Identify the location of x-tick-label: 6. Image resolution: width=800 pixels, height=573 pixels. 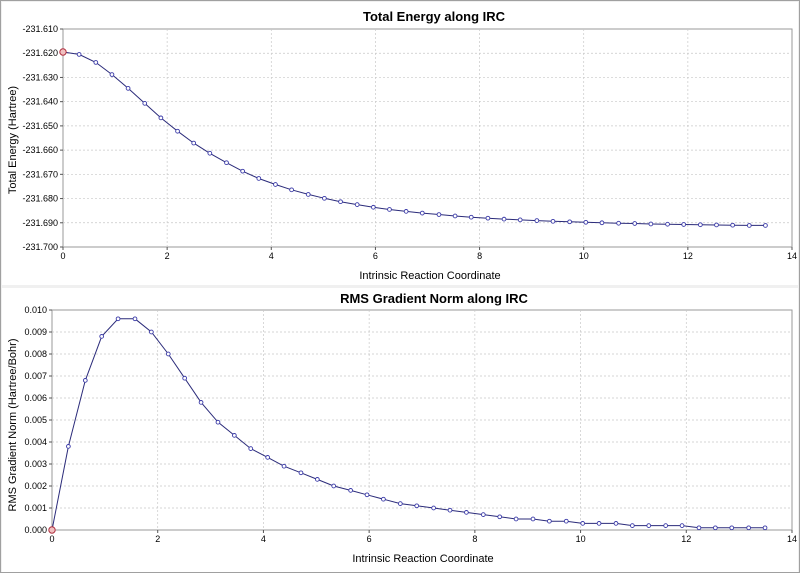
(375, 256).